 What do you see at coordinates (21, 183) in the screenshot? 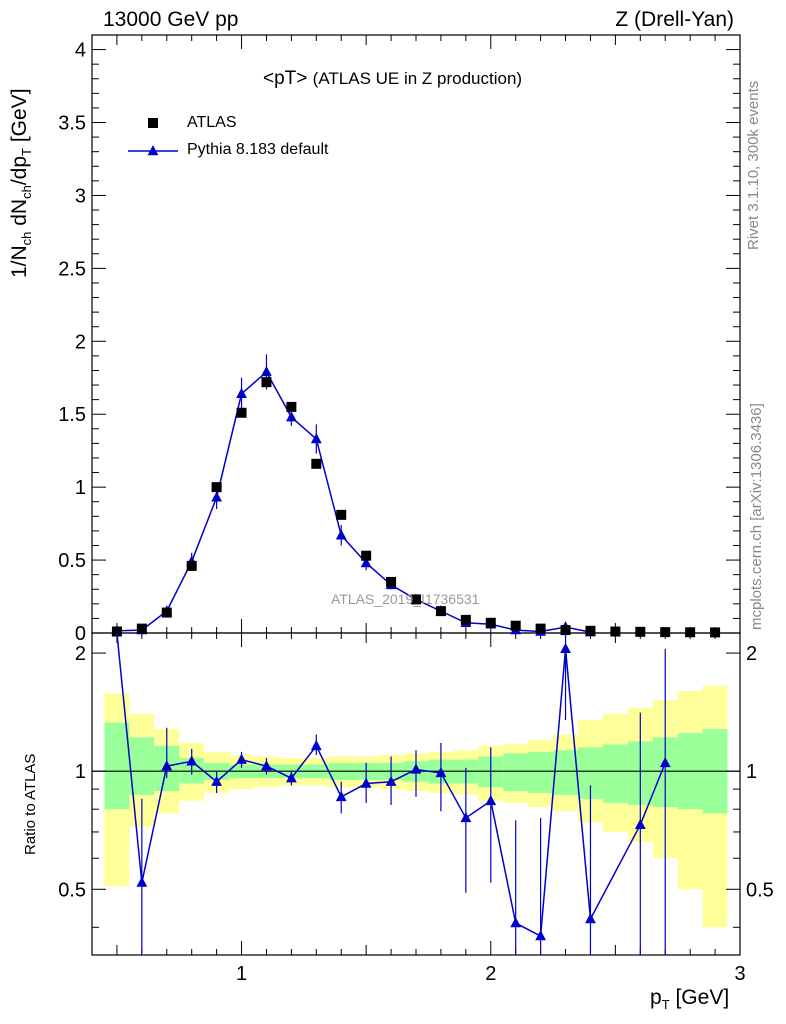
I see `main-y-axis-label: 1/Nch dNch/dpT [GeV]` at bounding box center [21, 183].